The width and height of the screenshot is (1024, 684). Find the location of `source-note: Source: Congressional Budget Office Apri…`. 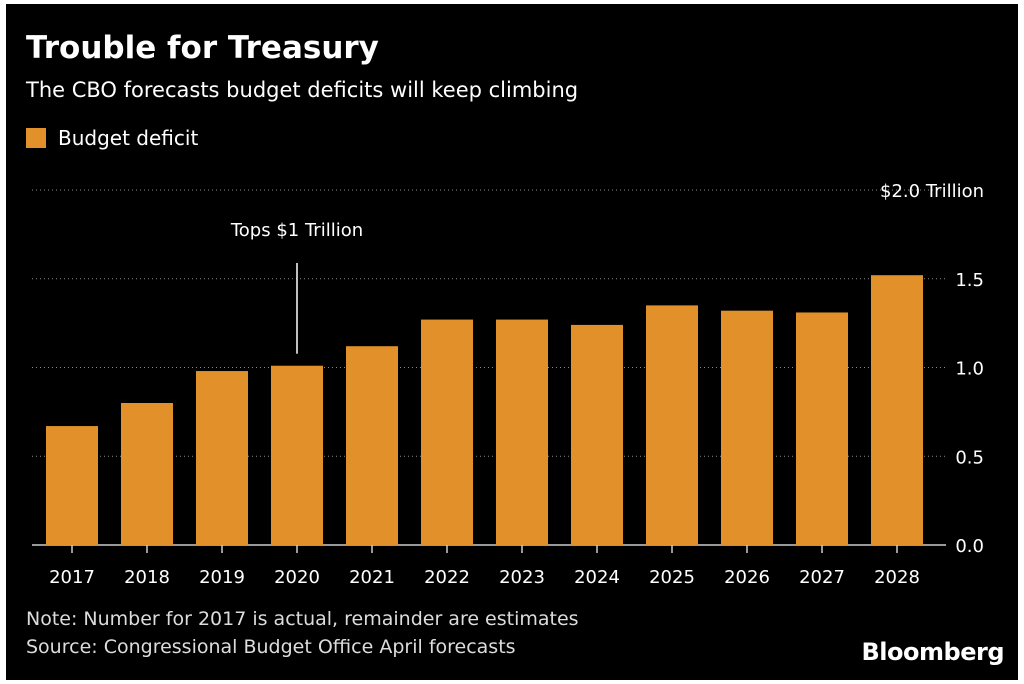

source-note: Source: Congressional Budget Office Apri… is located at coordinates (271, 647).